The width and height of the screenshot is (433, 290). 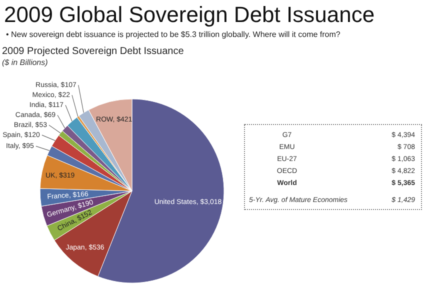 I want to click on text: 2009 Global Sovereign Debt Issuance, so click(x=189, y=15).